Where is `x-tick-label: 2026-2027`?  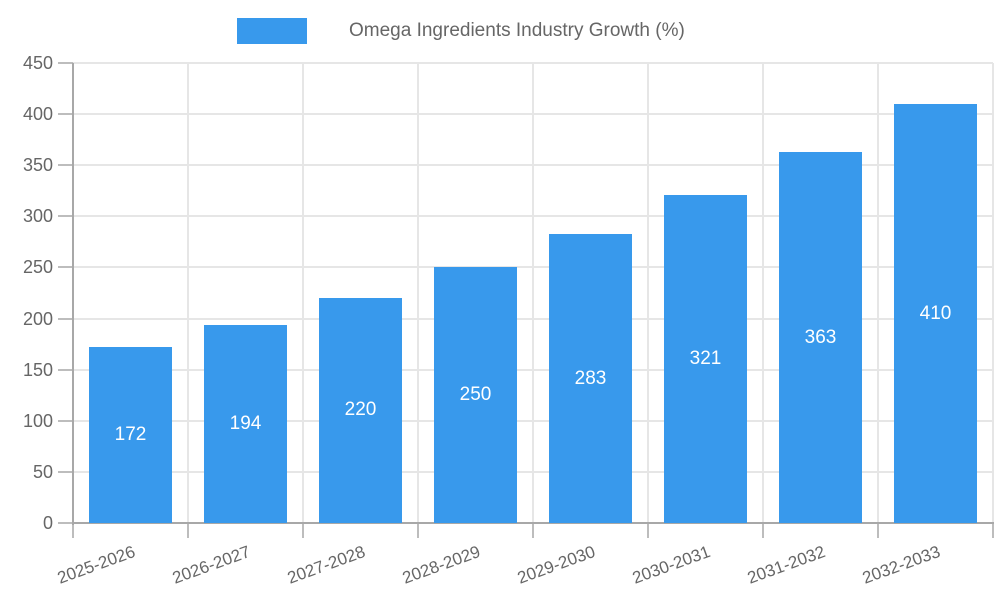 x-tick-label: 2026-2027 is located at coordinates (211, 565).